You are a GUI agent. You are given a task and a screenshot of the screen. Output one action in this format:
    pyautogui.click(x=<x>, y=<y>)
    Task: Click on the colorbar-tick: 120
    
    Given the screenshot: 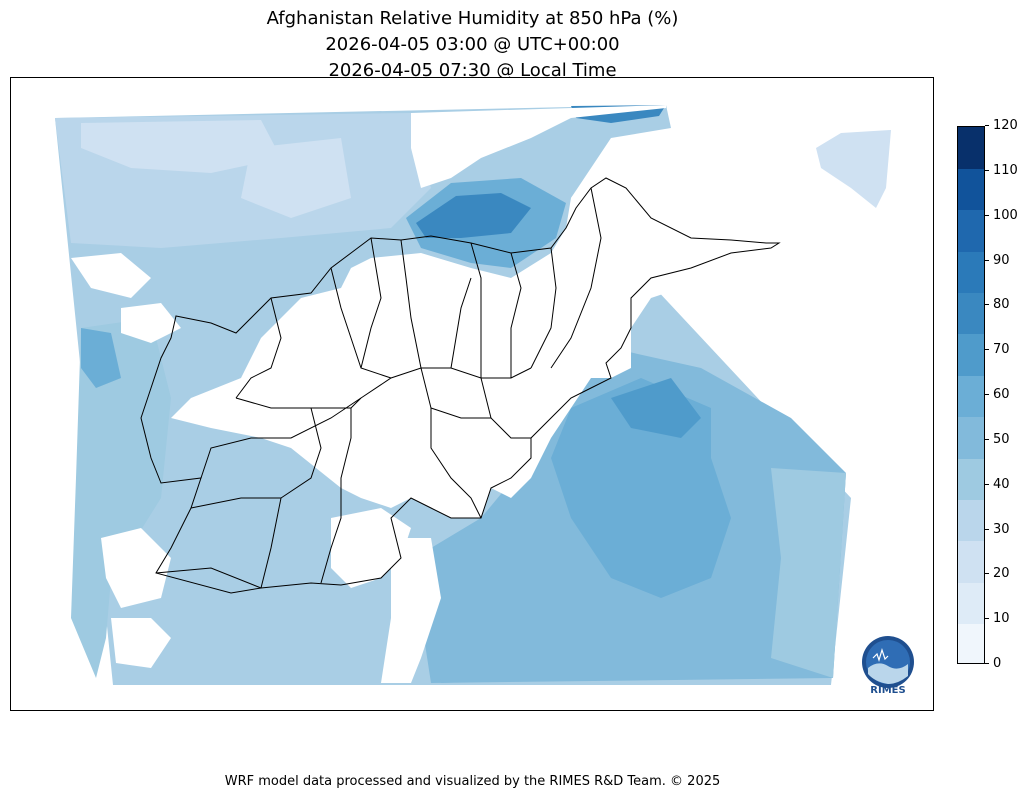 What is the action you would take?
    pyautogui.click(x=1007, y=126)
    